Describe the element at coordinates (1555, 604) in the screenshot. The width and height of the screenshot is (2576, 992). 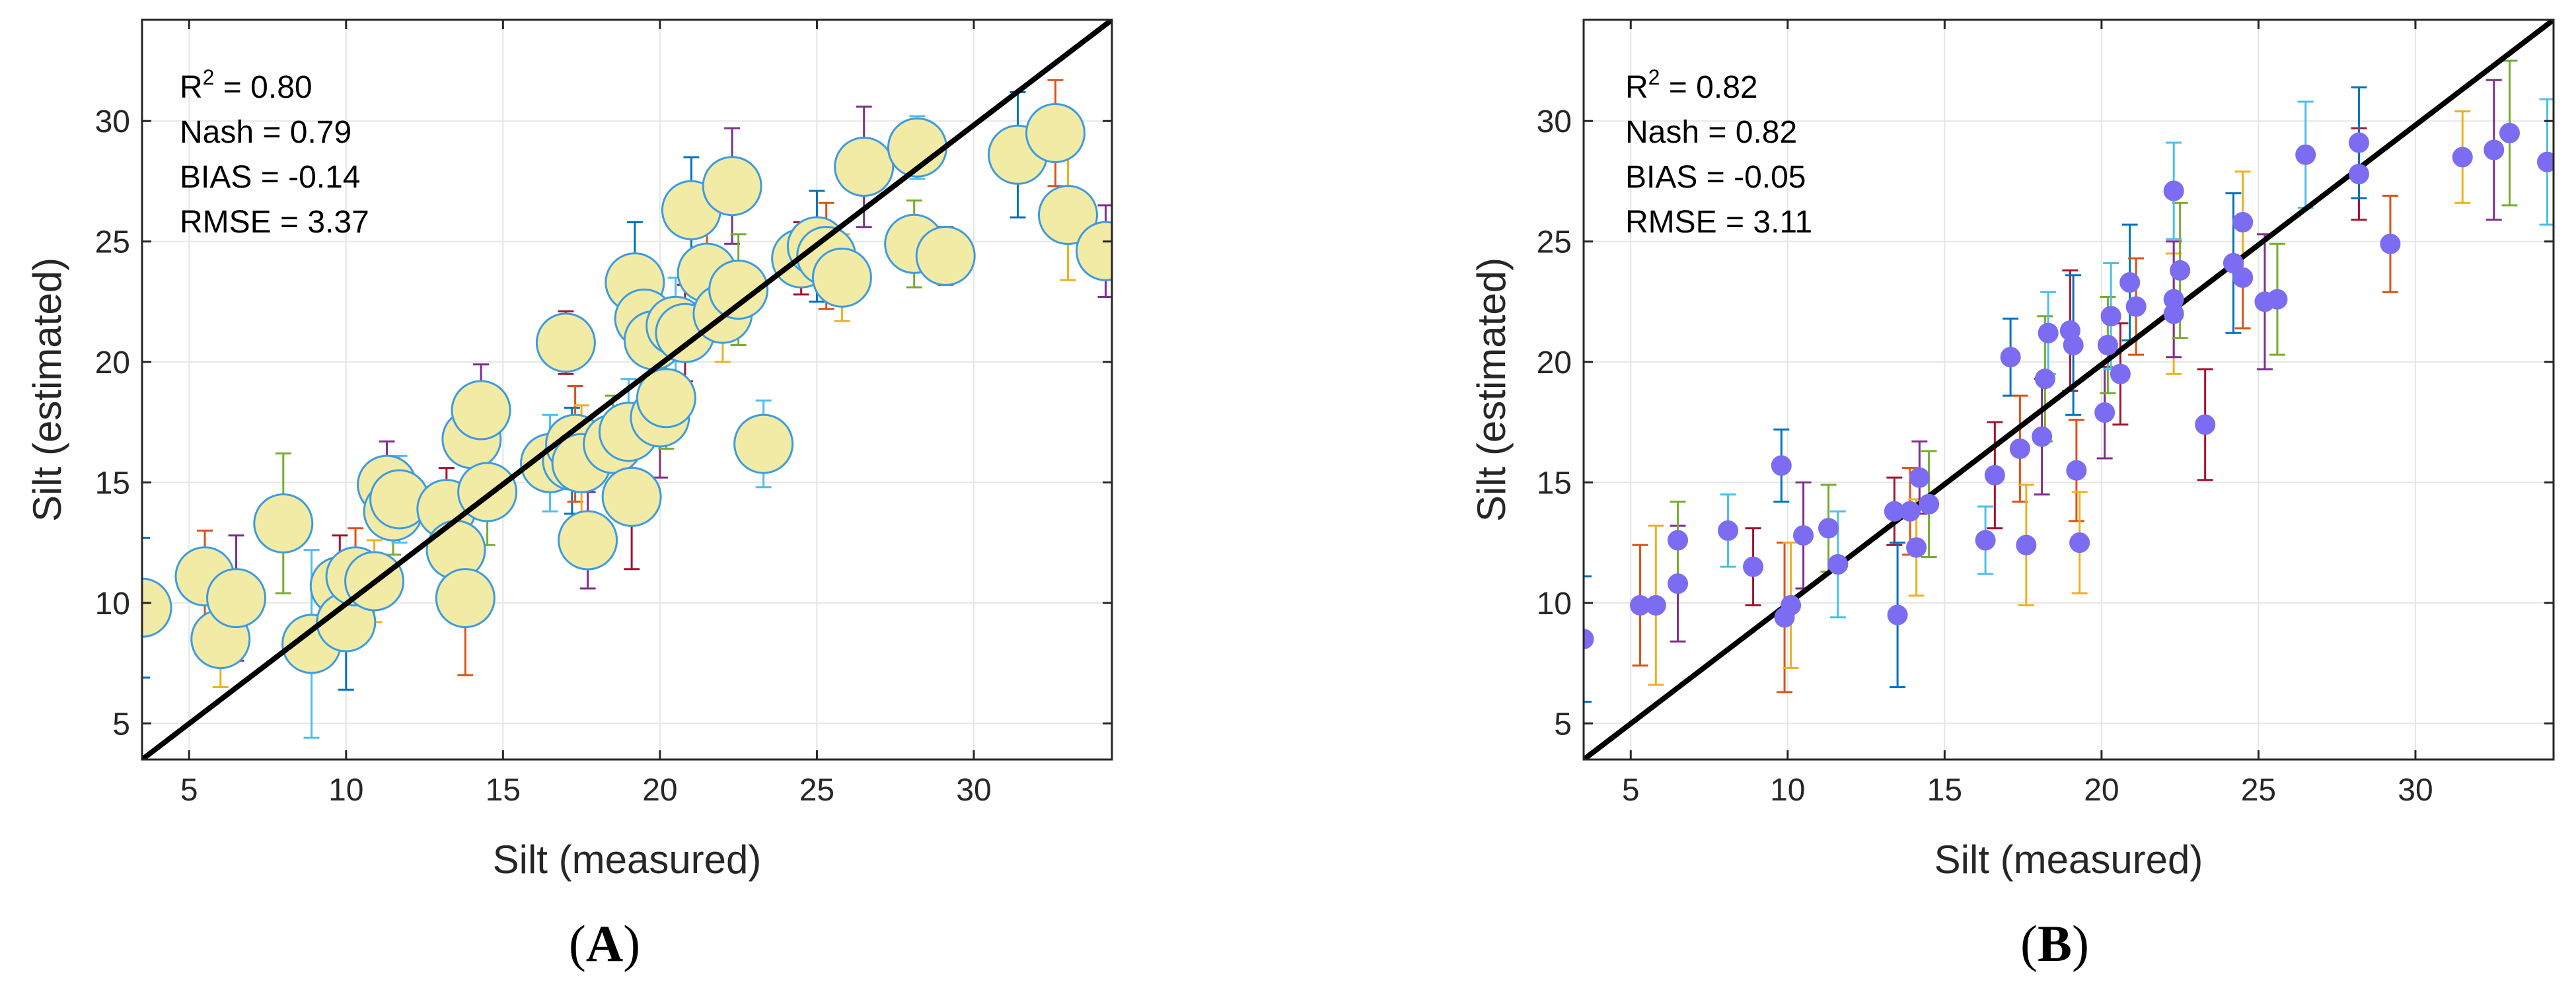
I see `y-tick-label-b: 10` at that location.